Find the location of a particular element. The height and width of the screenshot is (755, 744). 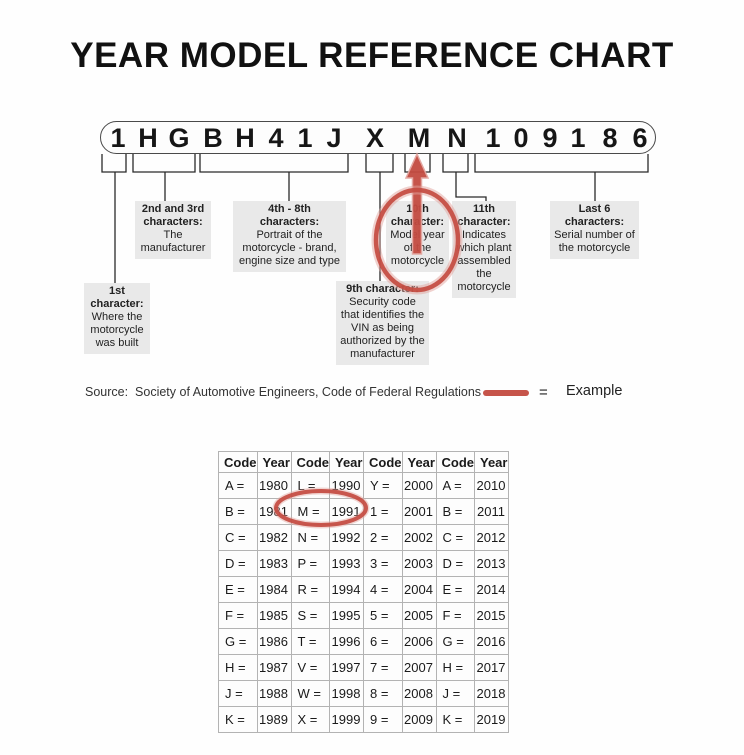

table-cell: X = is located at coordinates (310, 719).